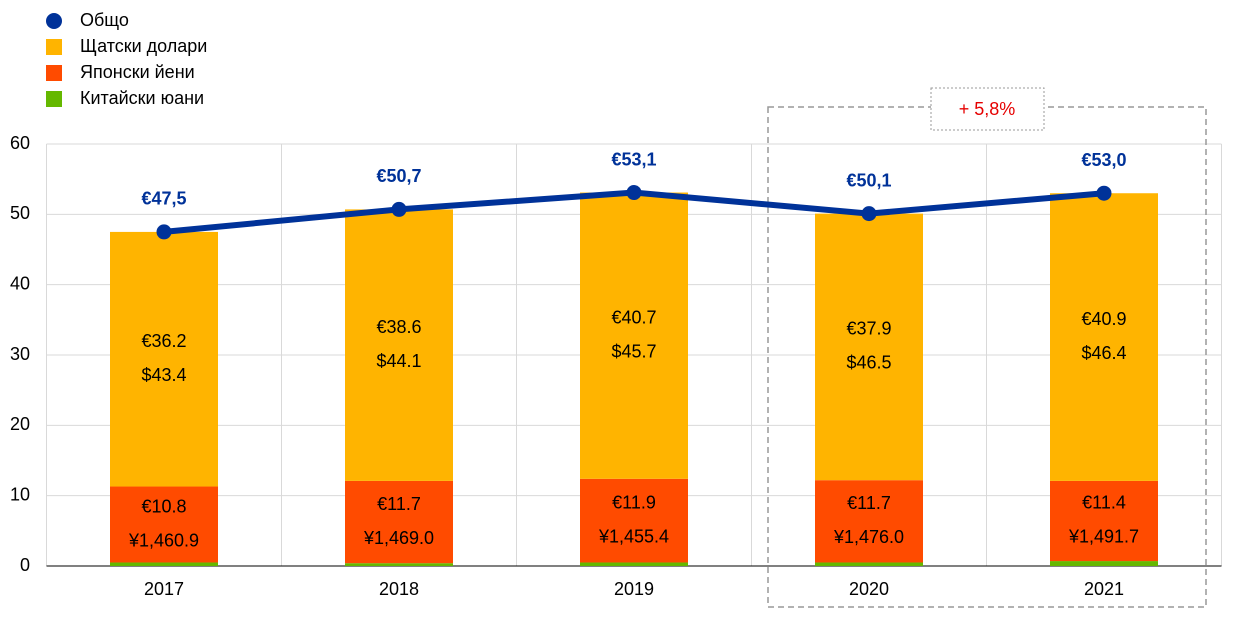 The width and height of the screenshot is (1240, 619). What do you see at coordinates (399, 589) in the screenshot?
I see `x-tick-label: 2018` at bounding box center [399, 589].